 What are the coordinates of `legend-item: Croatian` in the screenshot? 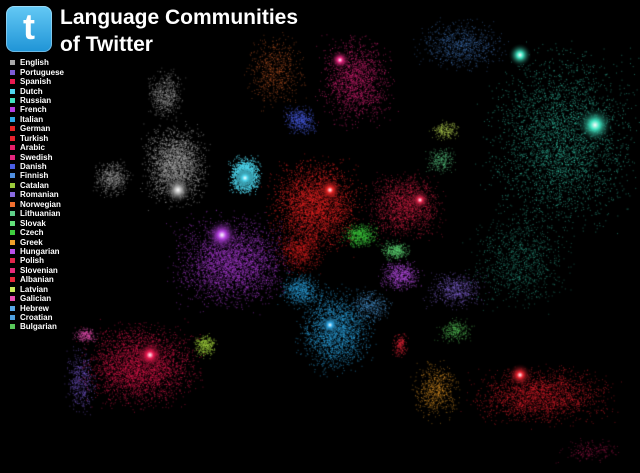 It's located at (37, 317).